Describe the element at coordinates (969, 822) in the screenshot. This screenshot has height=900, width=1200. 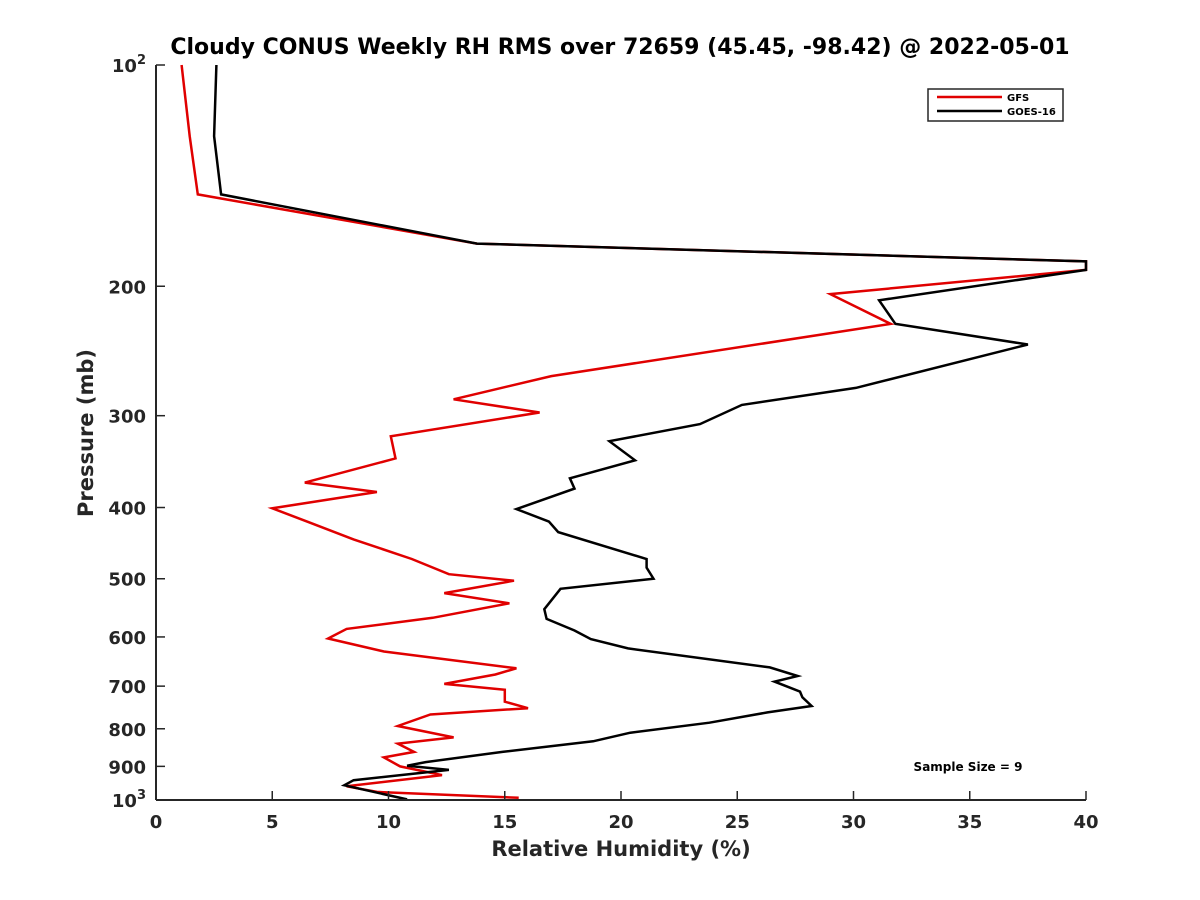
I see `x-tick-label: 35` at that location.